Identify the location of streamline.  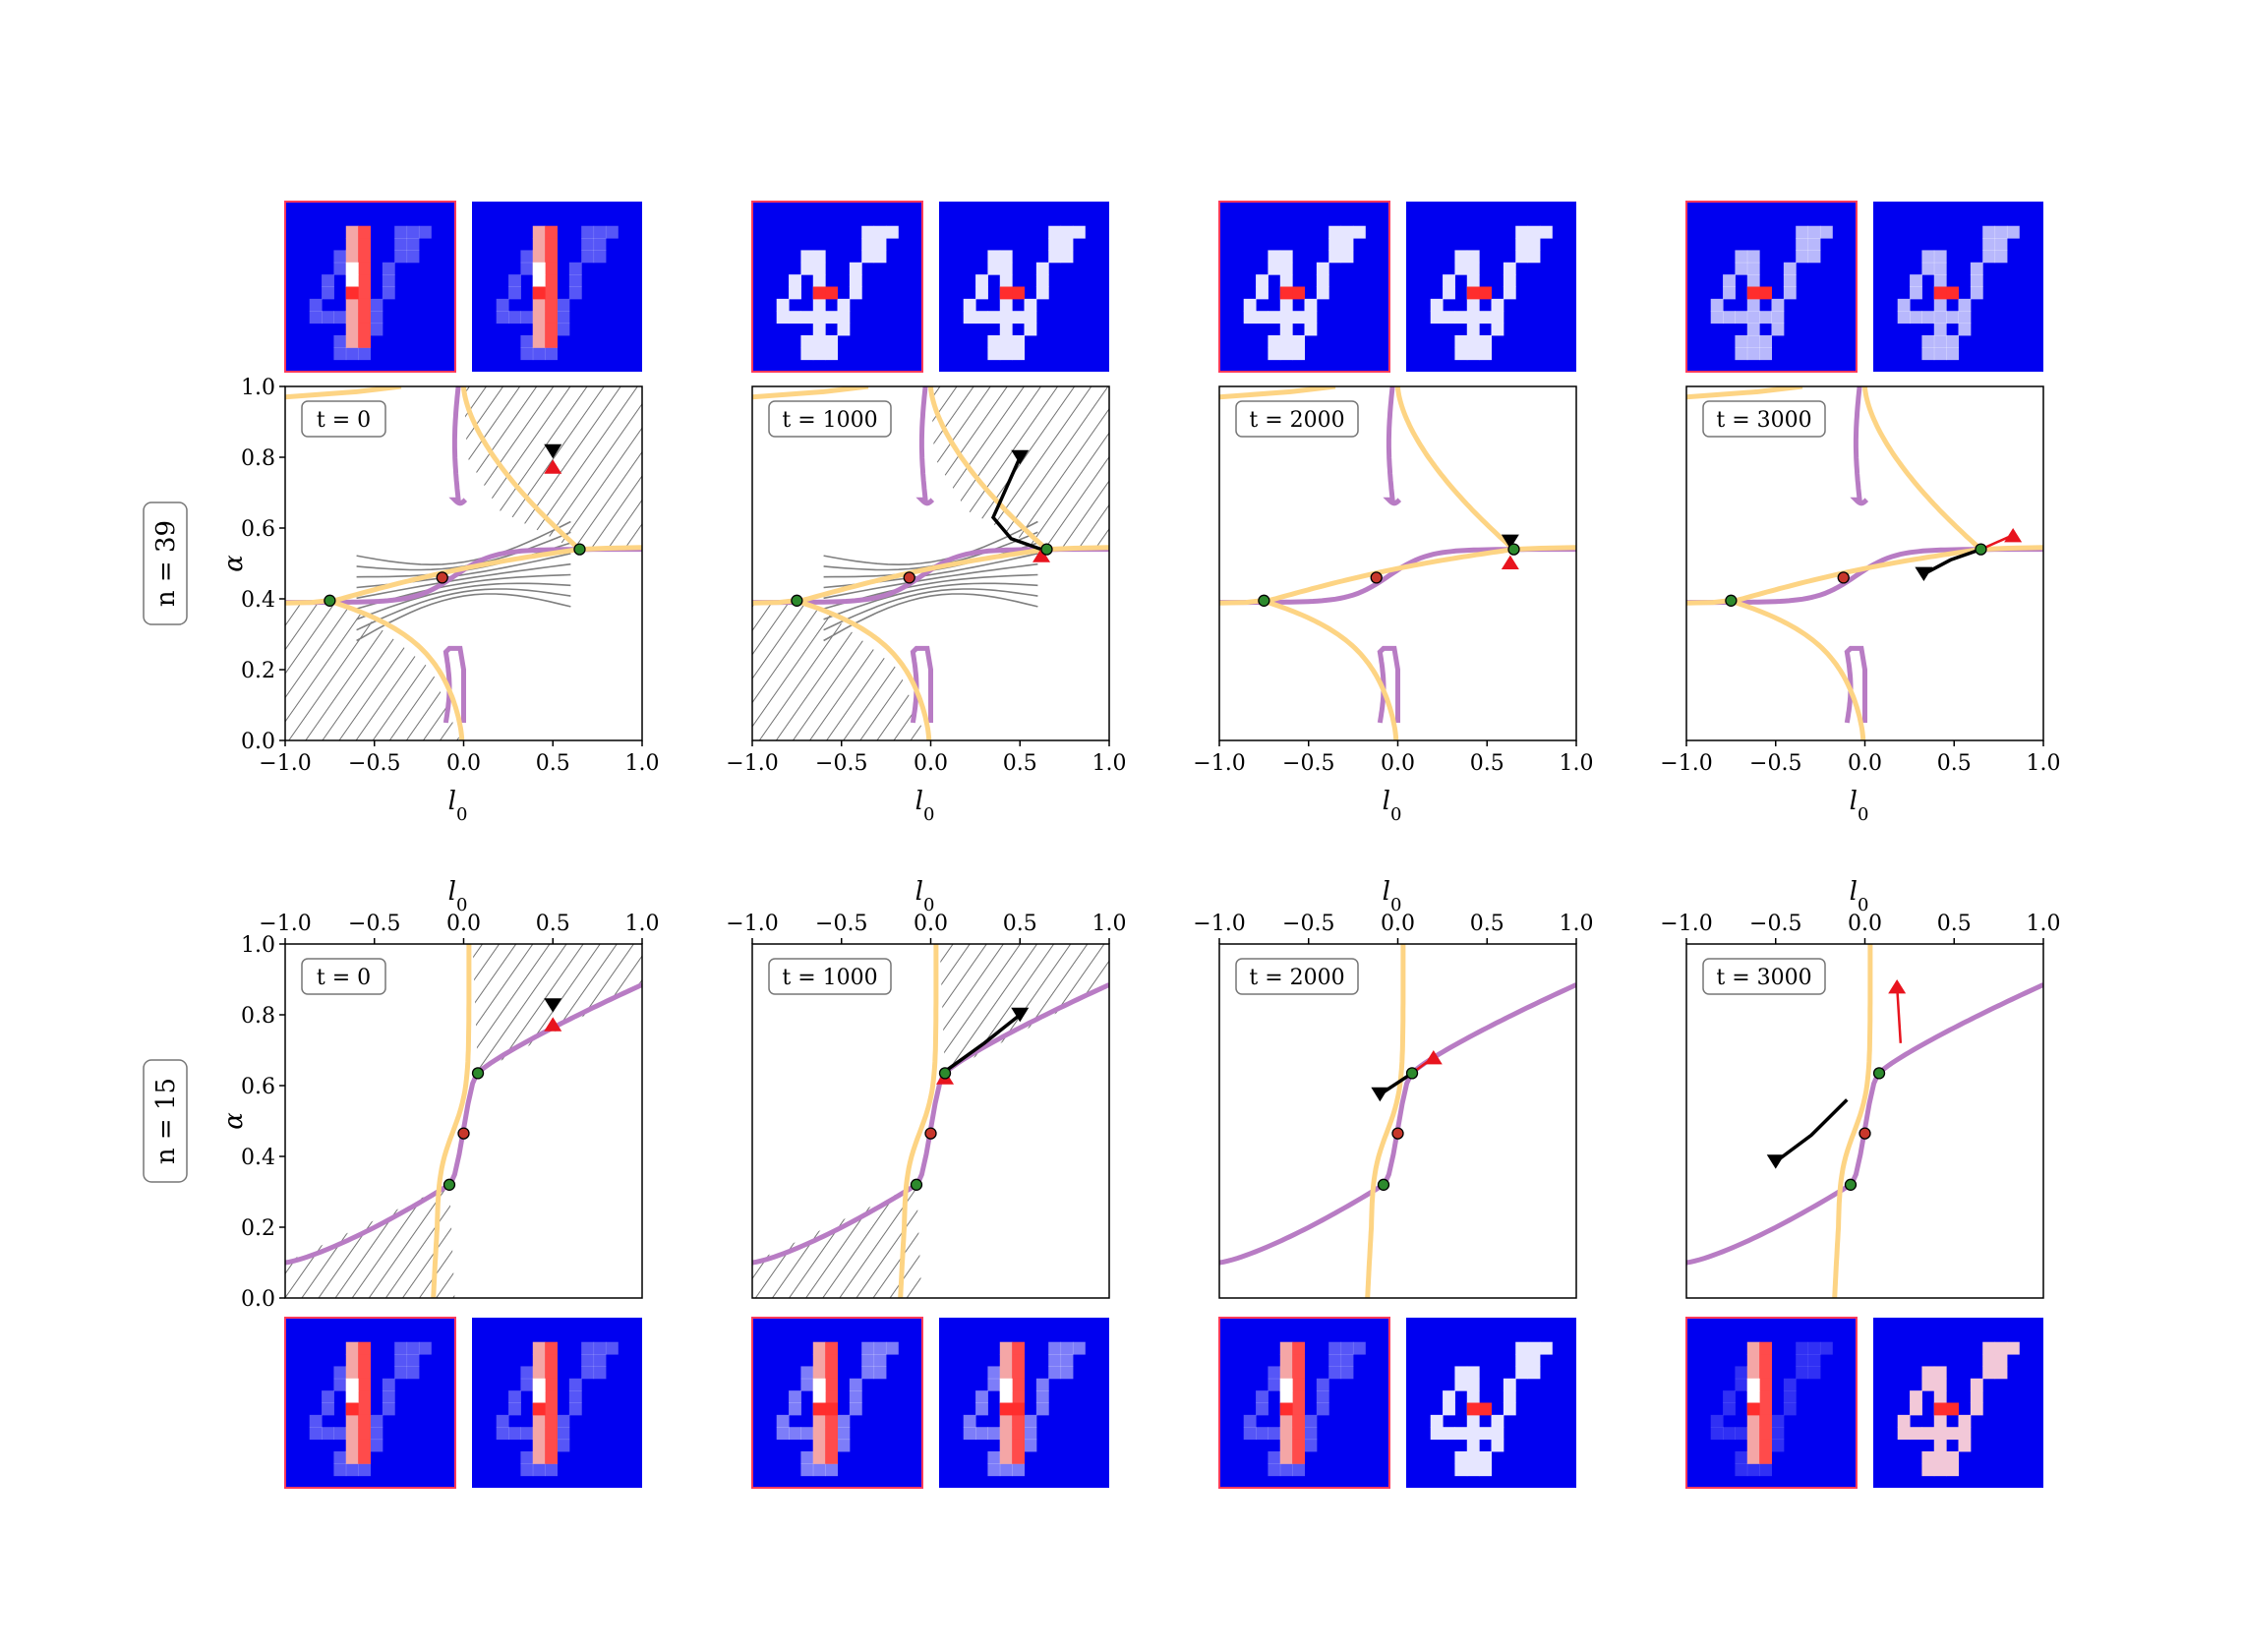
(463, 581).